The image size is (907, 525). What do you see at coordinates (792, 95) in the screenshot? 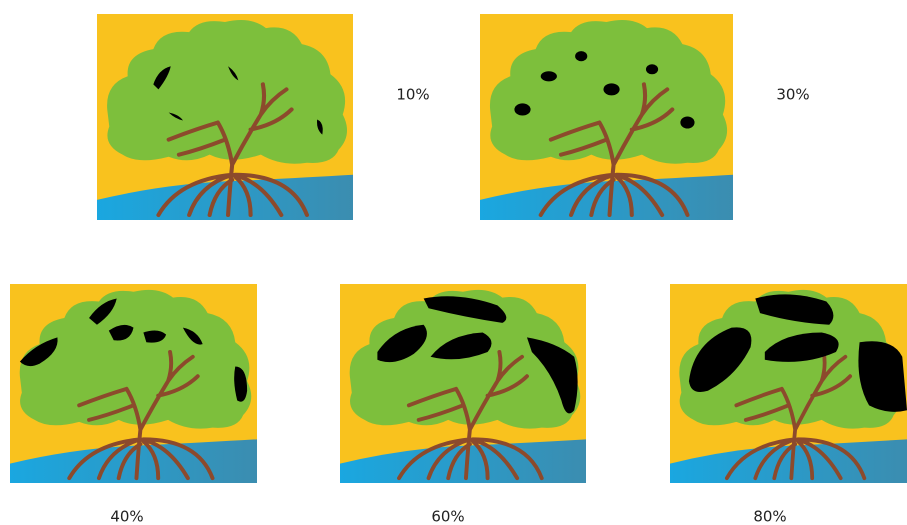
I see `damage-label: 30%` at bounding box center [792, 95].